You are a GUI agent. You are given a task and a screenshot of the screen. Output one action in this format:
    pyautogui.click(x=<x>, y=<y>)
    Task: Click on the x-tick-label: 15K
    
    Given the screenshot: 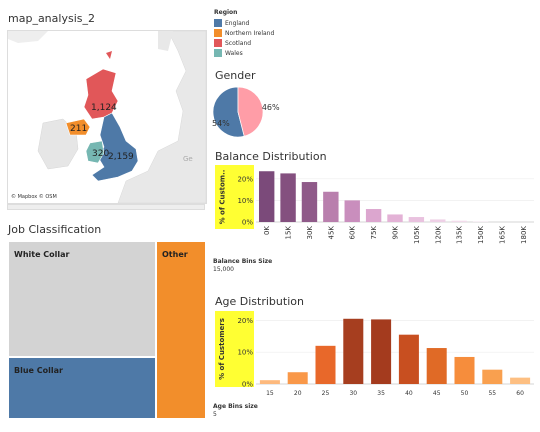 What is the action you would take?
    pyautogui.click(x=289, y=233)
    